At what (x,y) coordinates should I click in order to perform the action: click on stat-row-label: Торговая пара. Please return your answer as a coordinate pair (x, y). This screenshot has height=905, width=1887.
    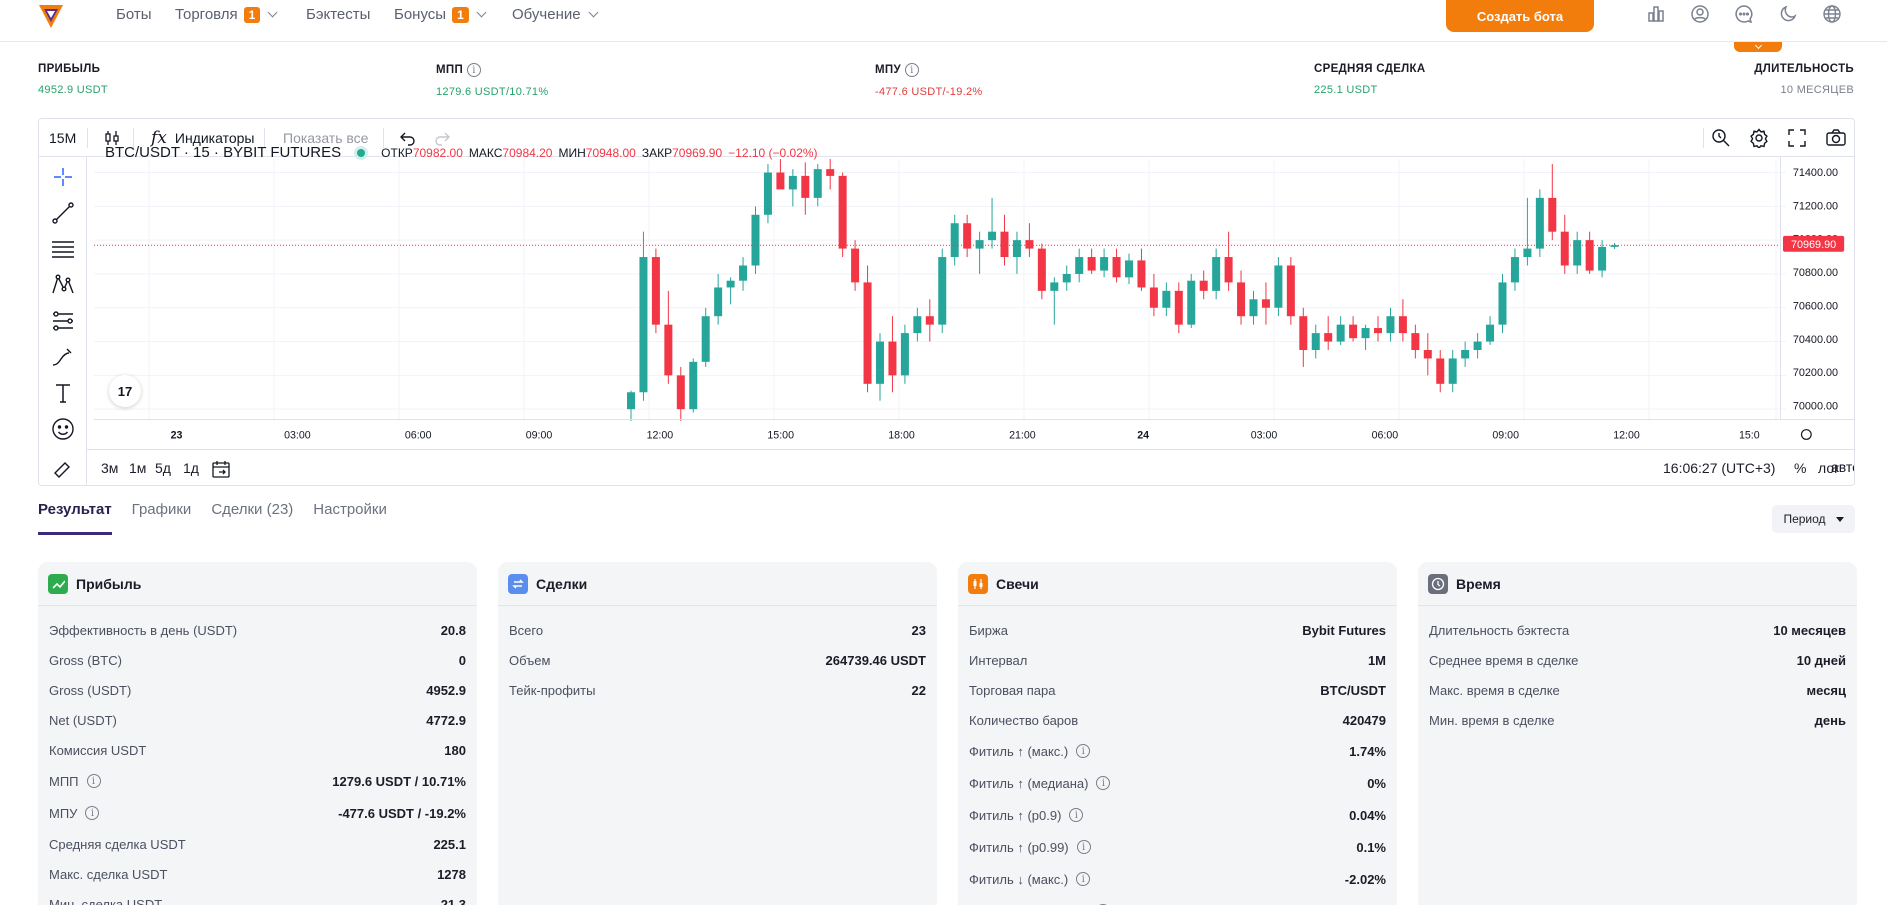
    Looking at the image, I should click on (1012, 690).